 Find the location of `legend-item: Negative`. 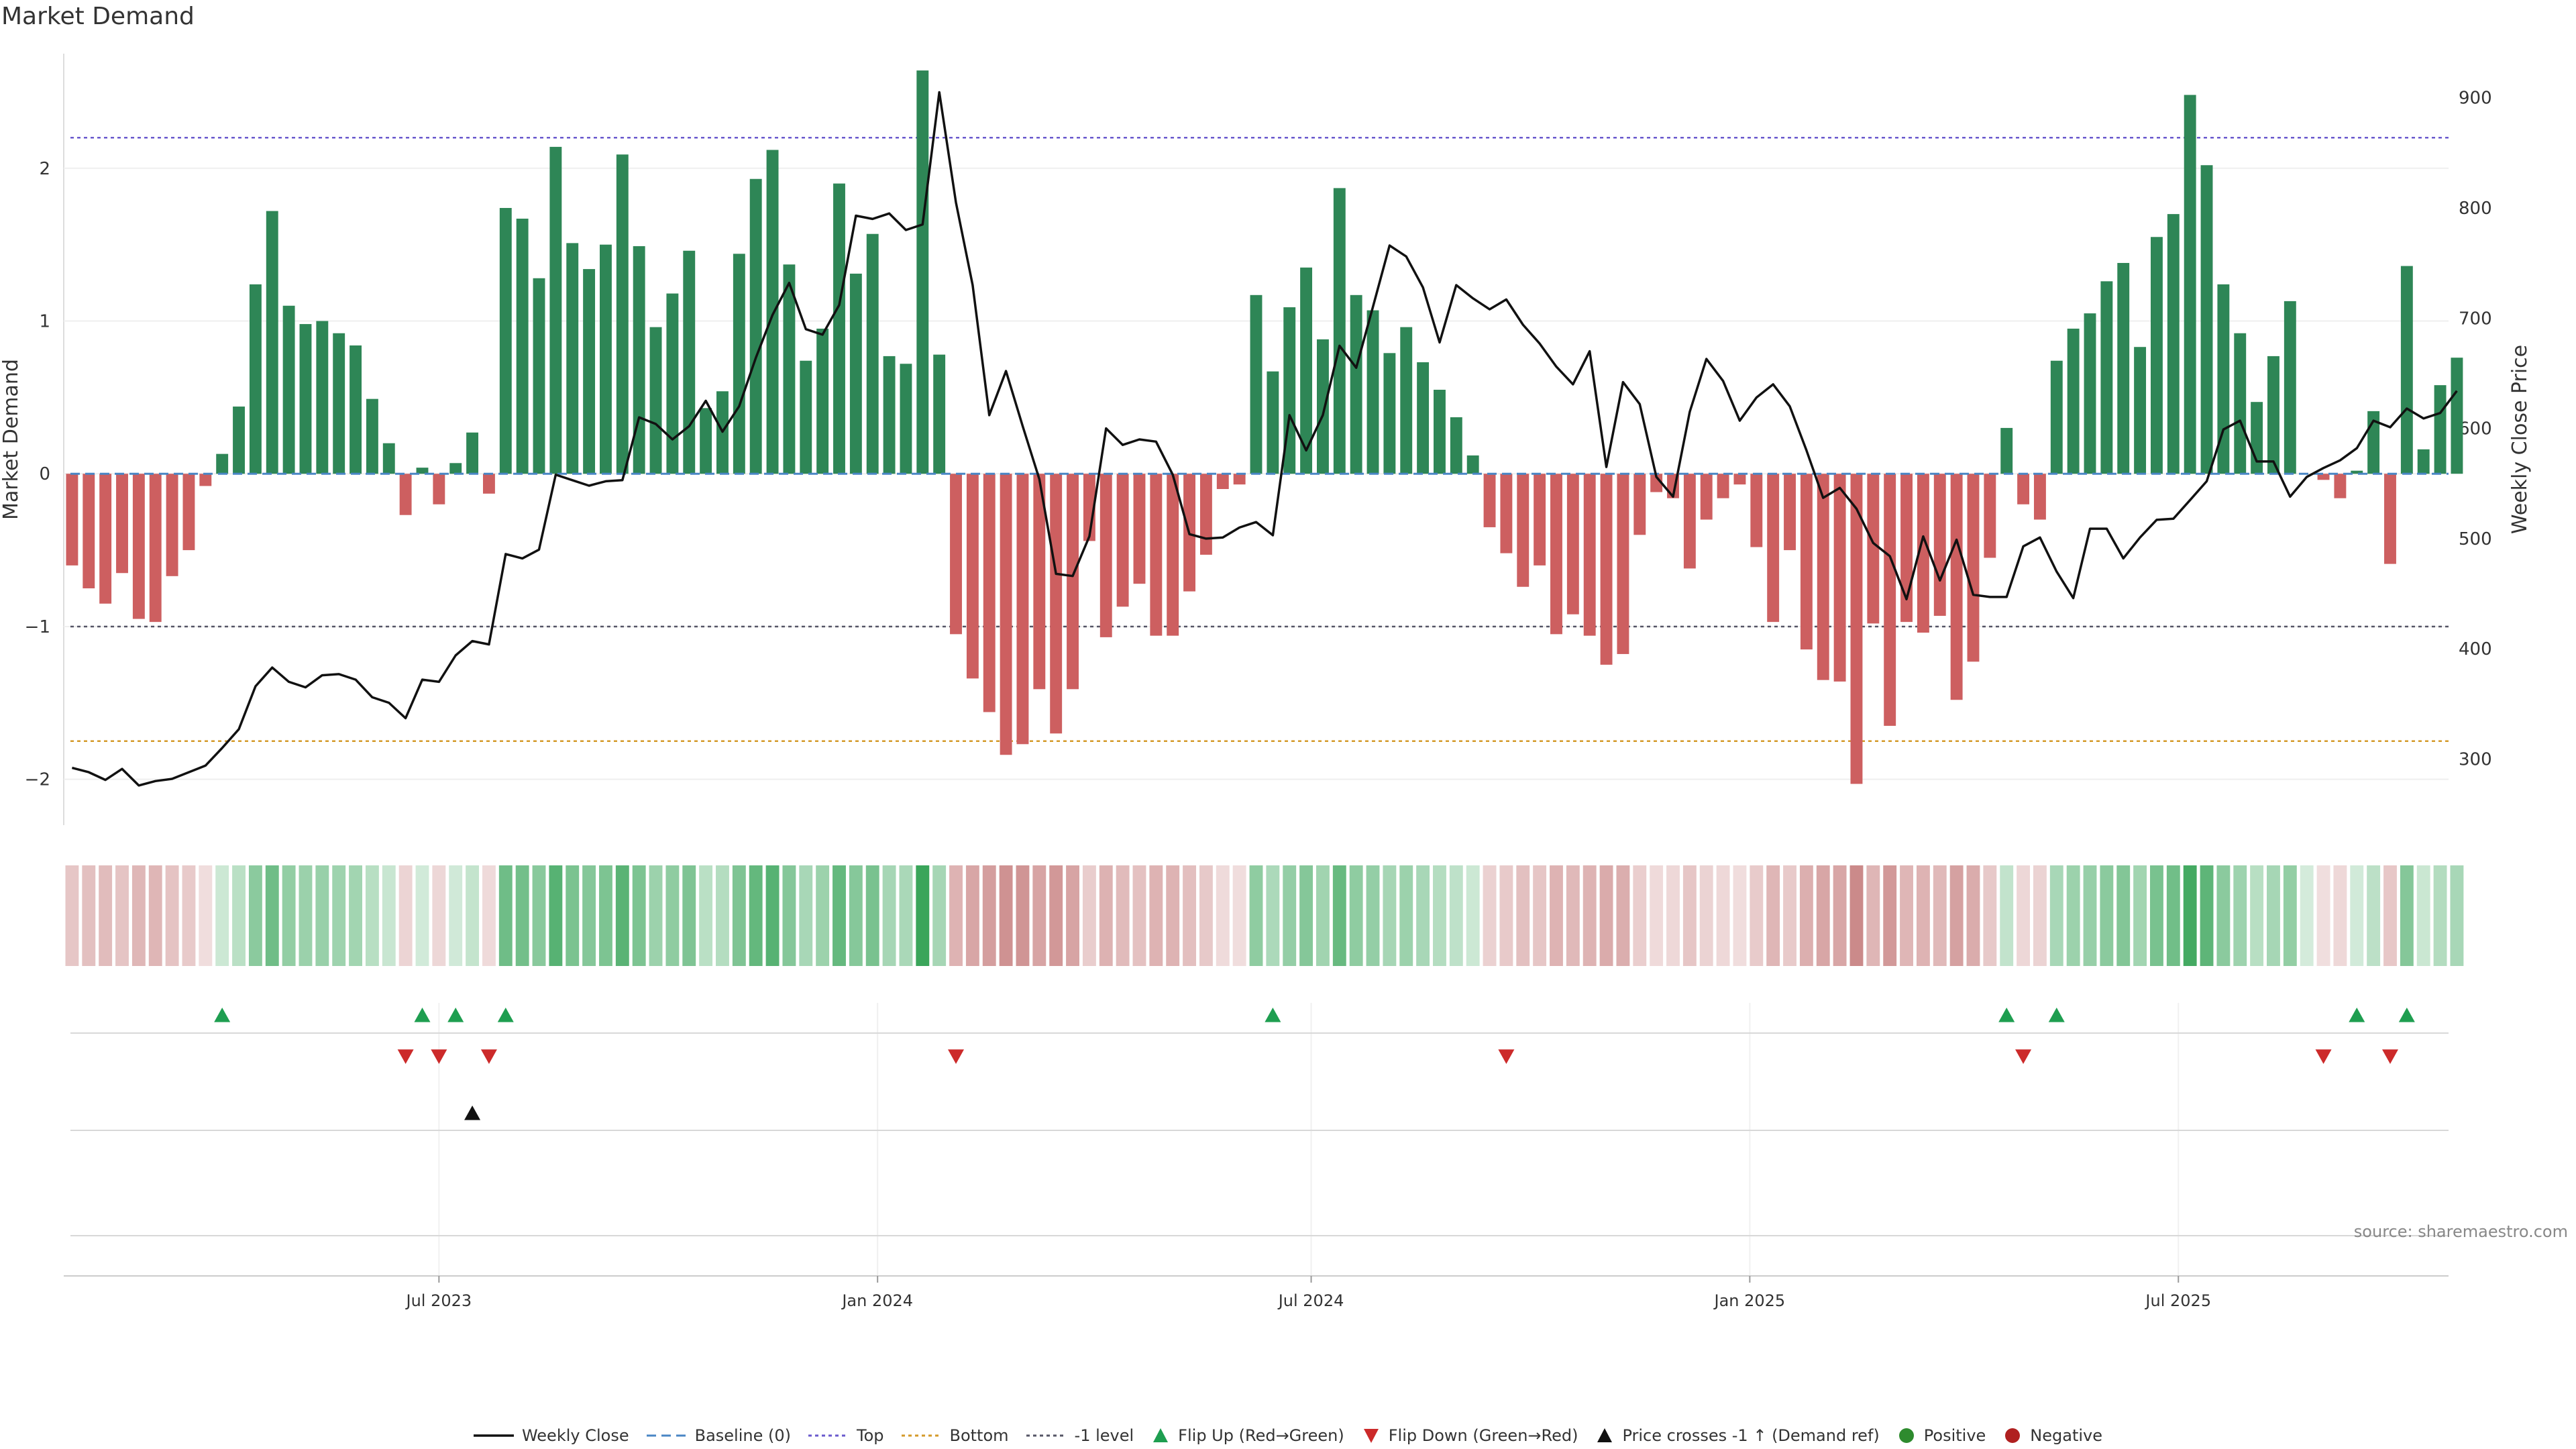

legend-item: Negative is located at coordinates (2052, 1435).